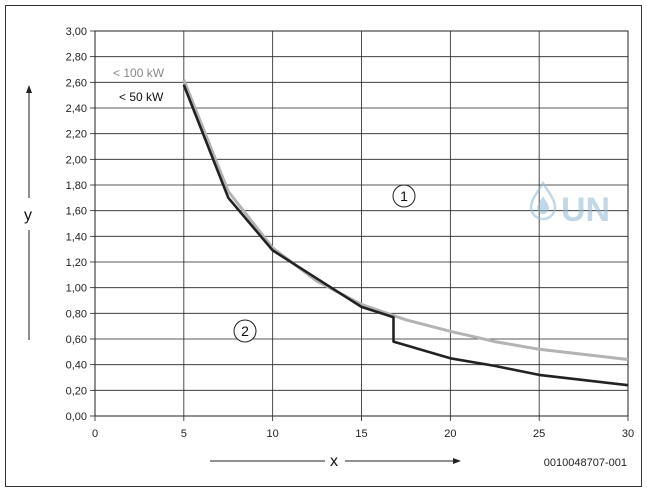 Image resolution: width=647 pixels, height=492 pixels. I want to click on drop-inner-icon, so click(543, 205).